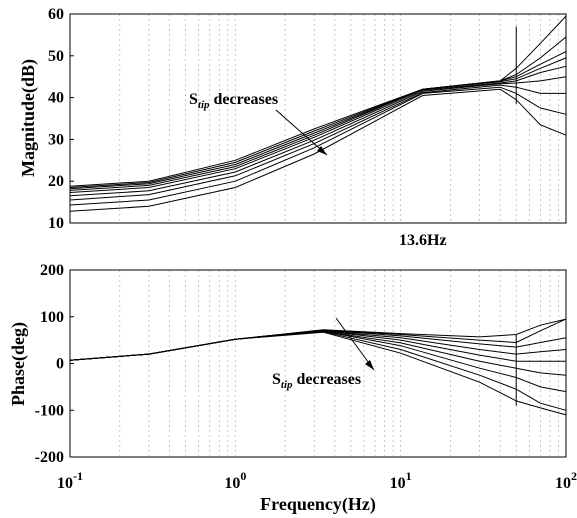 The width and height of the screenshot is (577, 518). What do you see at coordinates (56, 139) in the screenshot?
I see `magnitude-y-tick-label: 30` at bounding box center [56, 139].